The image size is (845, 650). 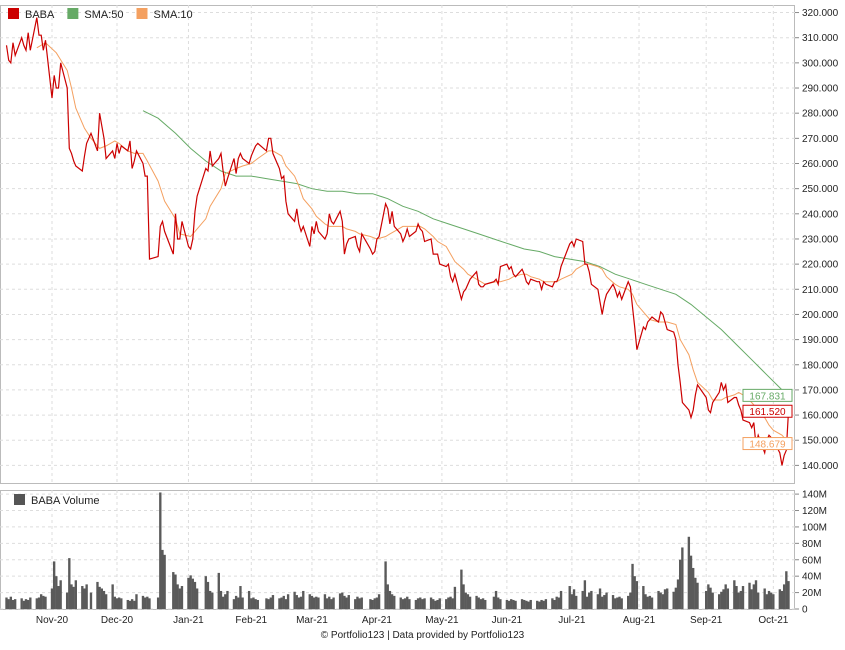 What do you see at coordinates (820, 290) in the screenshot?
I see `price-tick-label: 210.000` at bounding box center [820, 290].